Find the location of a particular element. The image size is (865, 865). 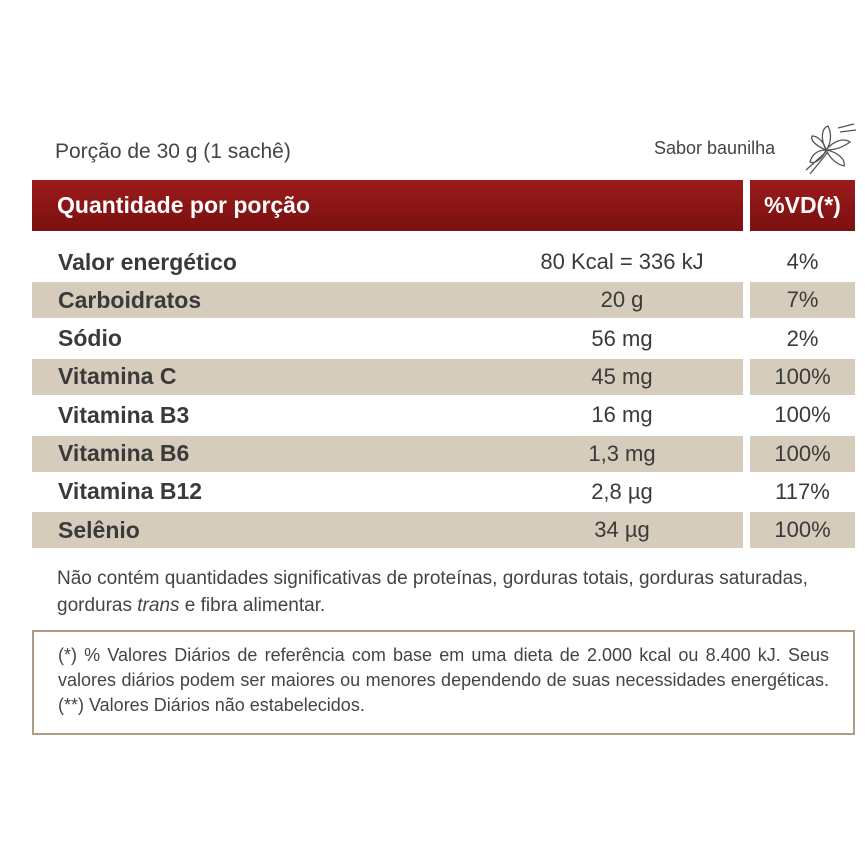

row-name-cell: Sódio 56 mg is located at coordinates (387, 339).